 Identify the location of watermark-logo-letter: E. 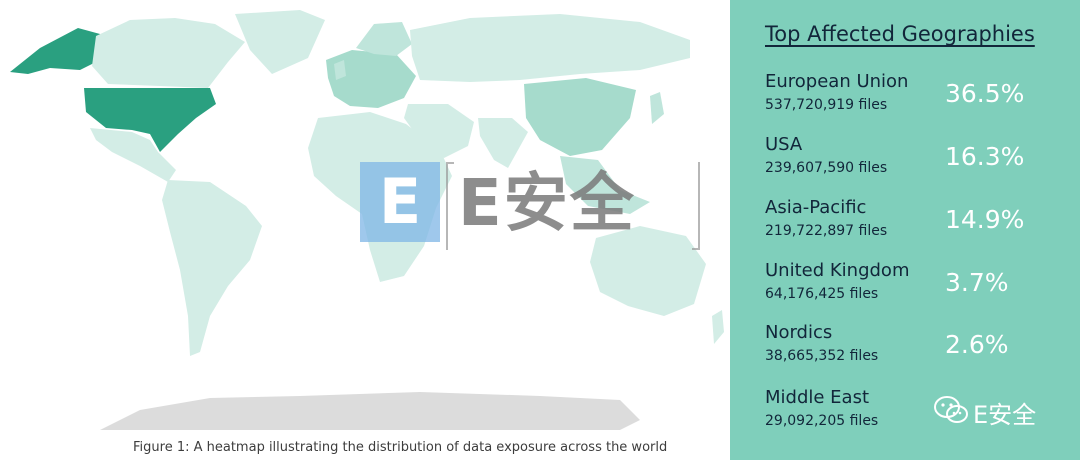
(400, 201).